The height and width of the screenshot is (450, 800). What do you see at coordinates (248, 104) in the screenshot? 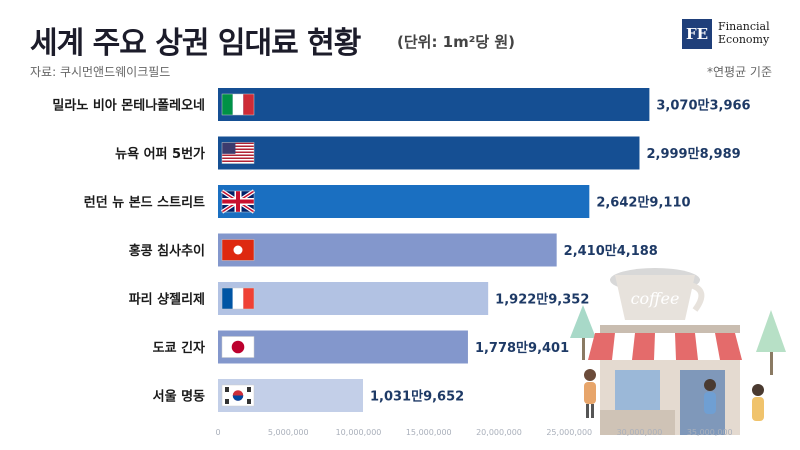
I see `italy-flag-red` at bounding box center [248, 104].